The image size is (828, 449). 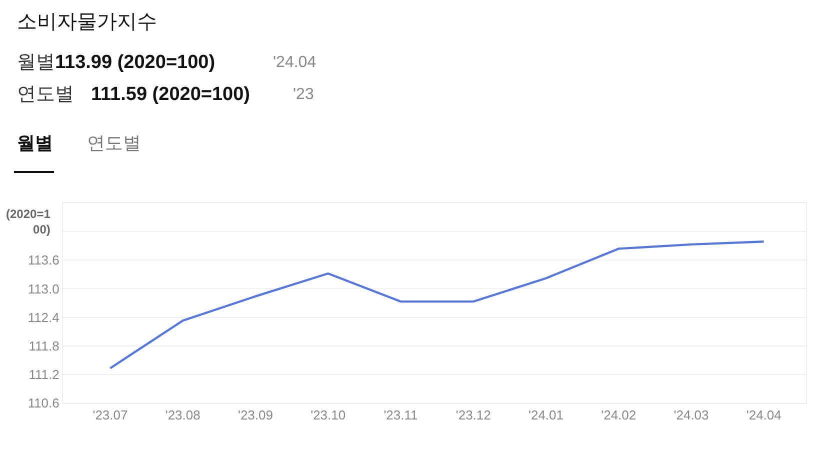 I want to click on x-tick-label: '23.11, so click(x=401, y=415).